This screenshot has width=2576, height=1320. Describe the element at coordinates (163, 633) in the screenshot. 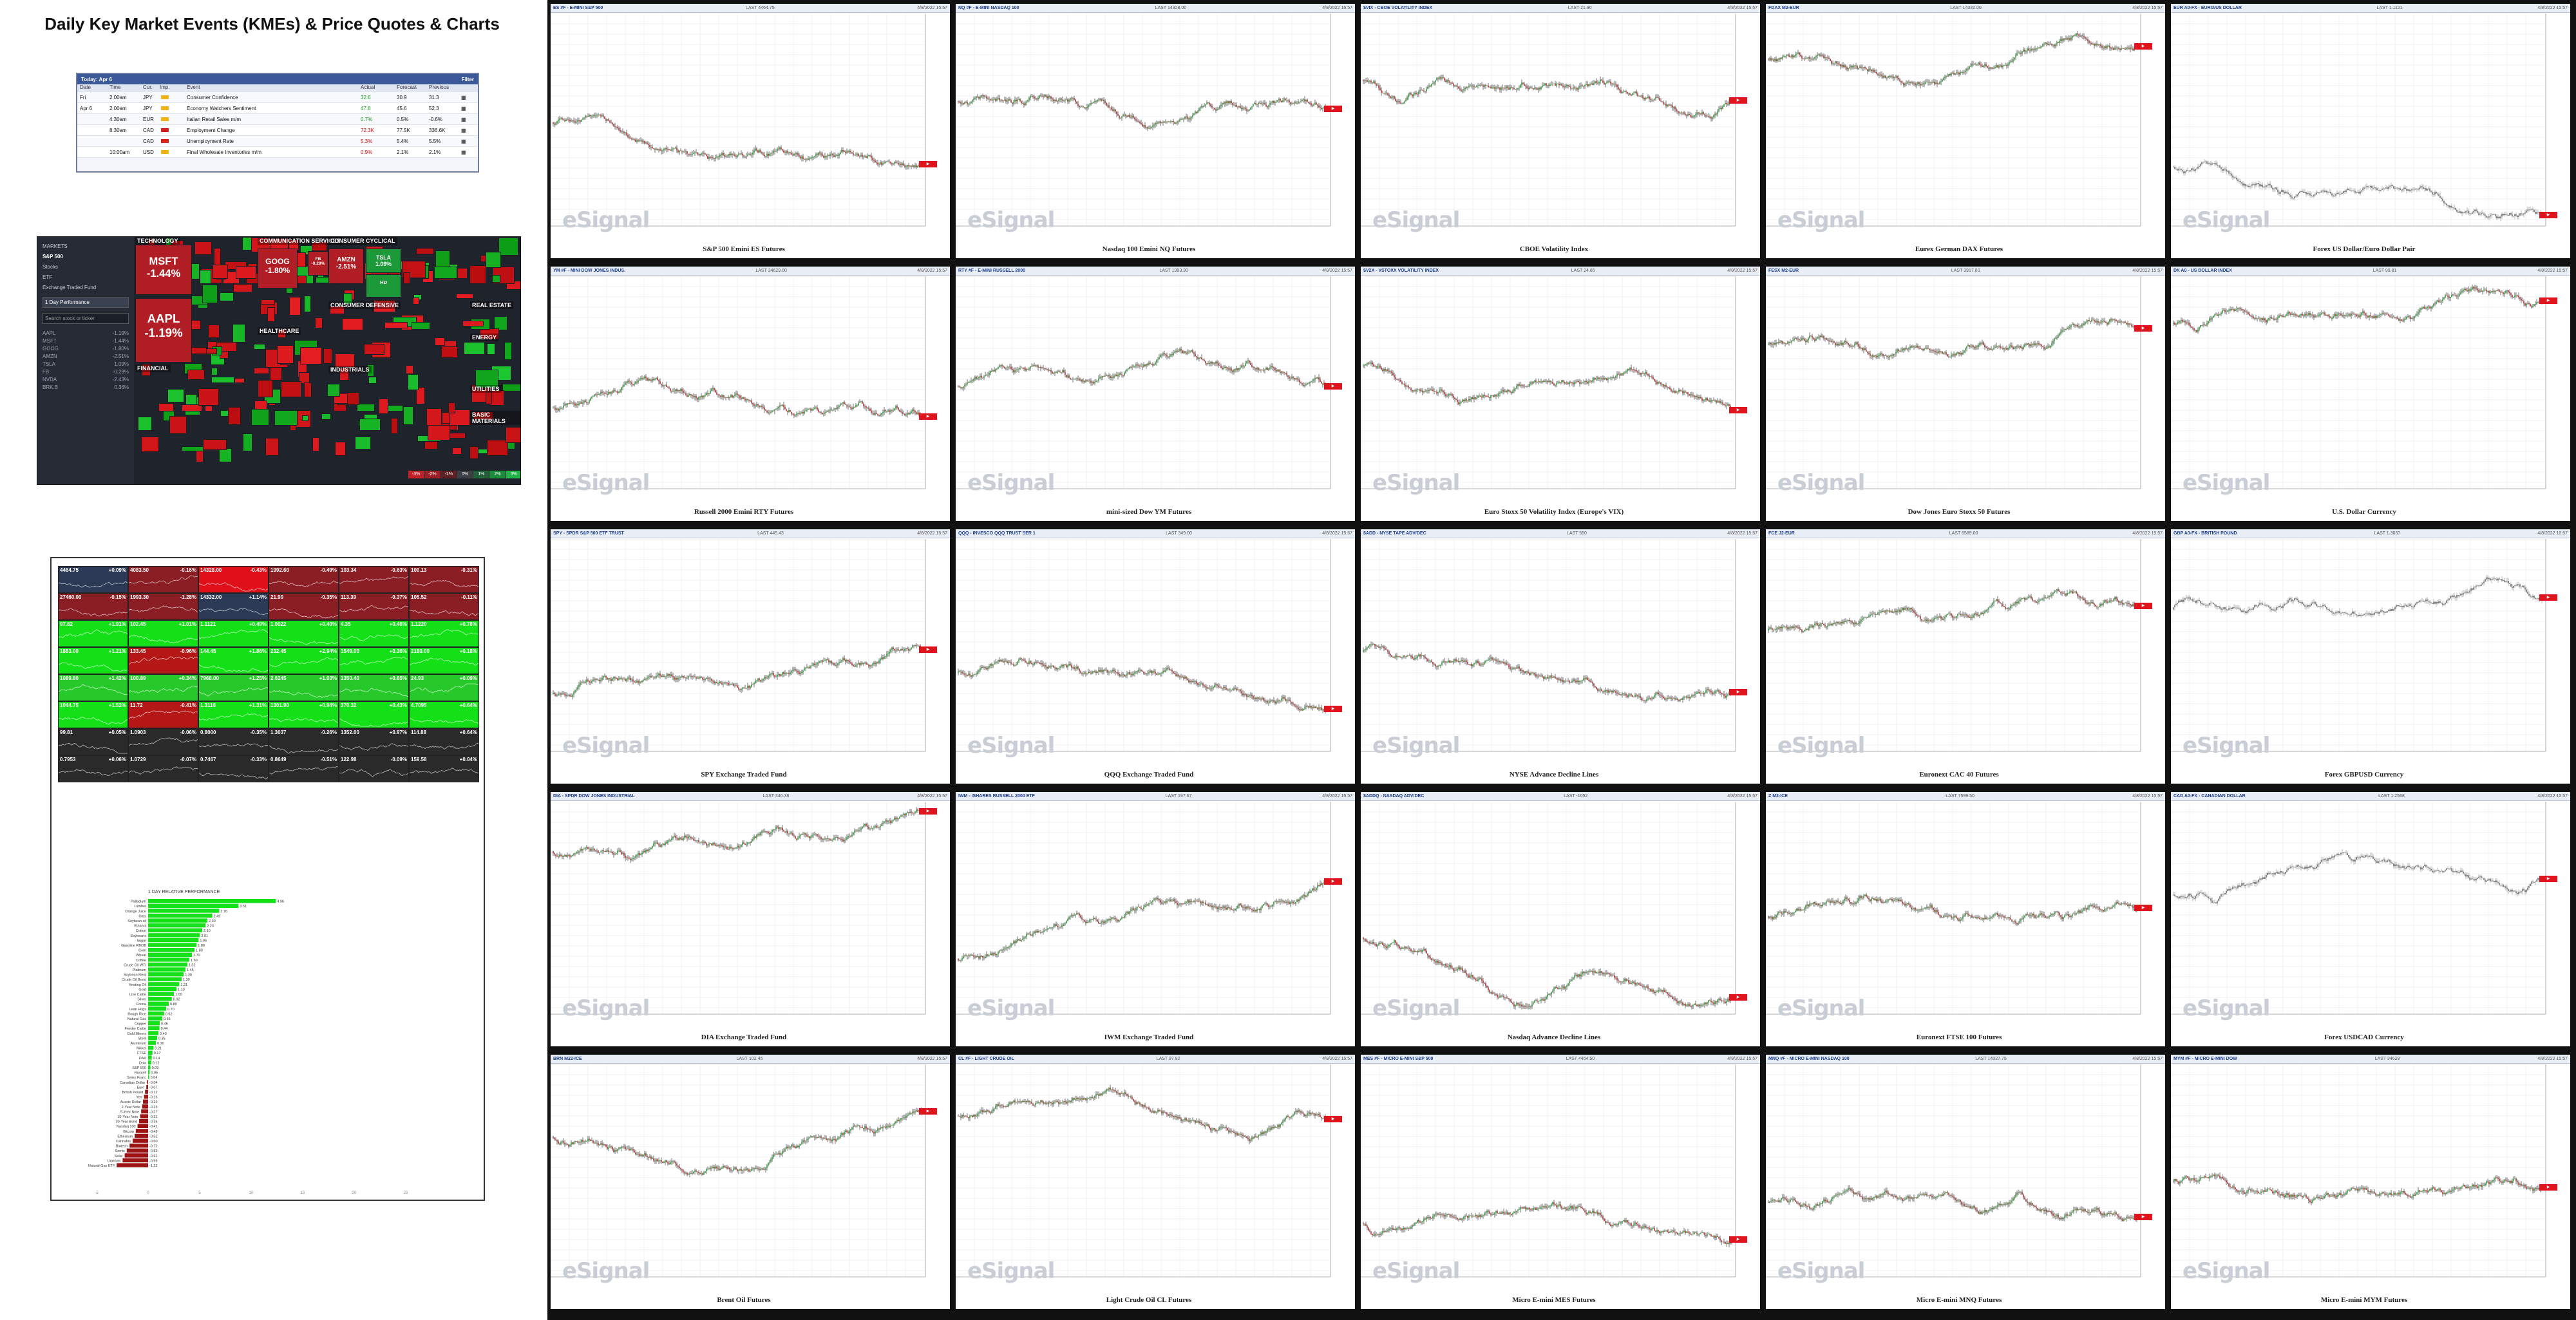

I see `quote-cell: 102.45 +1.01%` at that location.